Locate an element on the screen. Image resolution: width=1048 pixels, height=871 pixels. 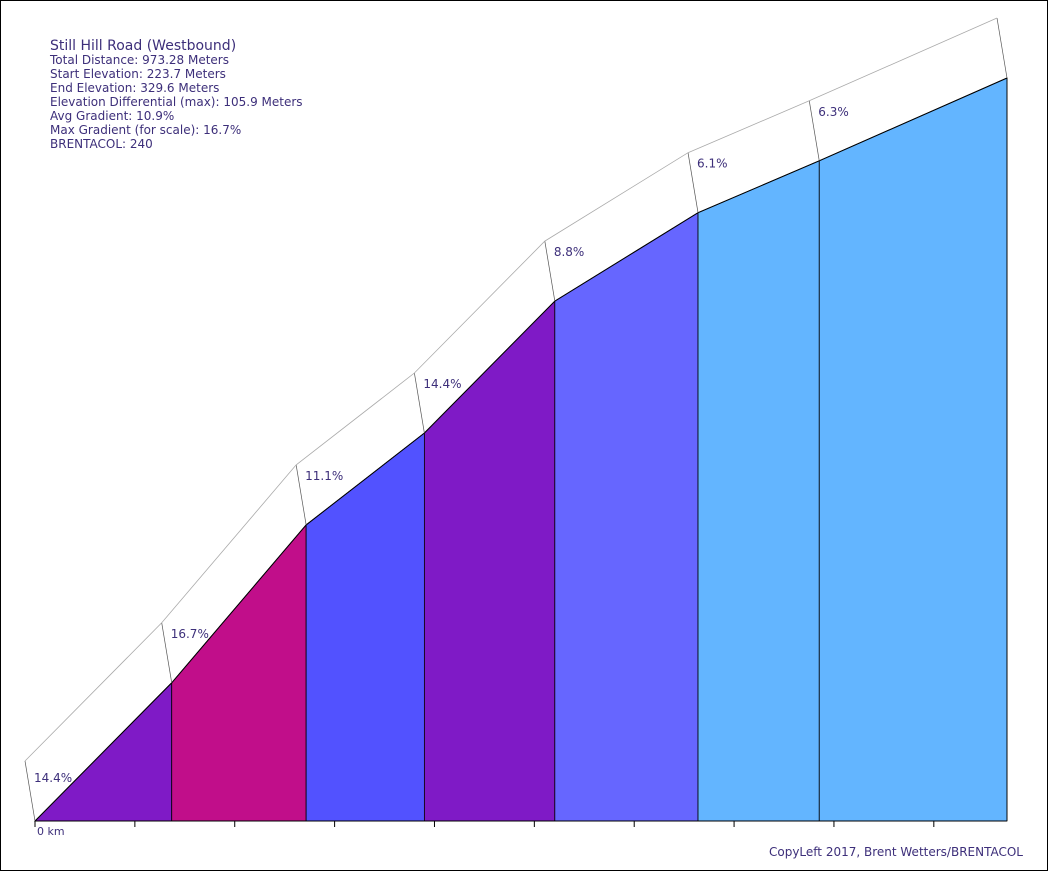
stat-end-elevation: End Elevation: 329.6 Meters is located at coordinates (134, 88).